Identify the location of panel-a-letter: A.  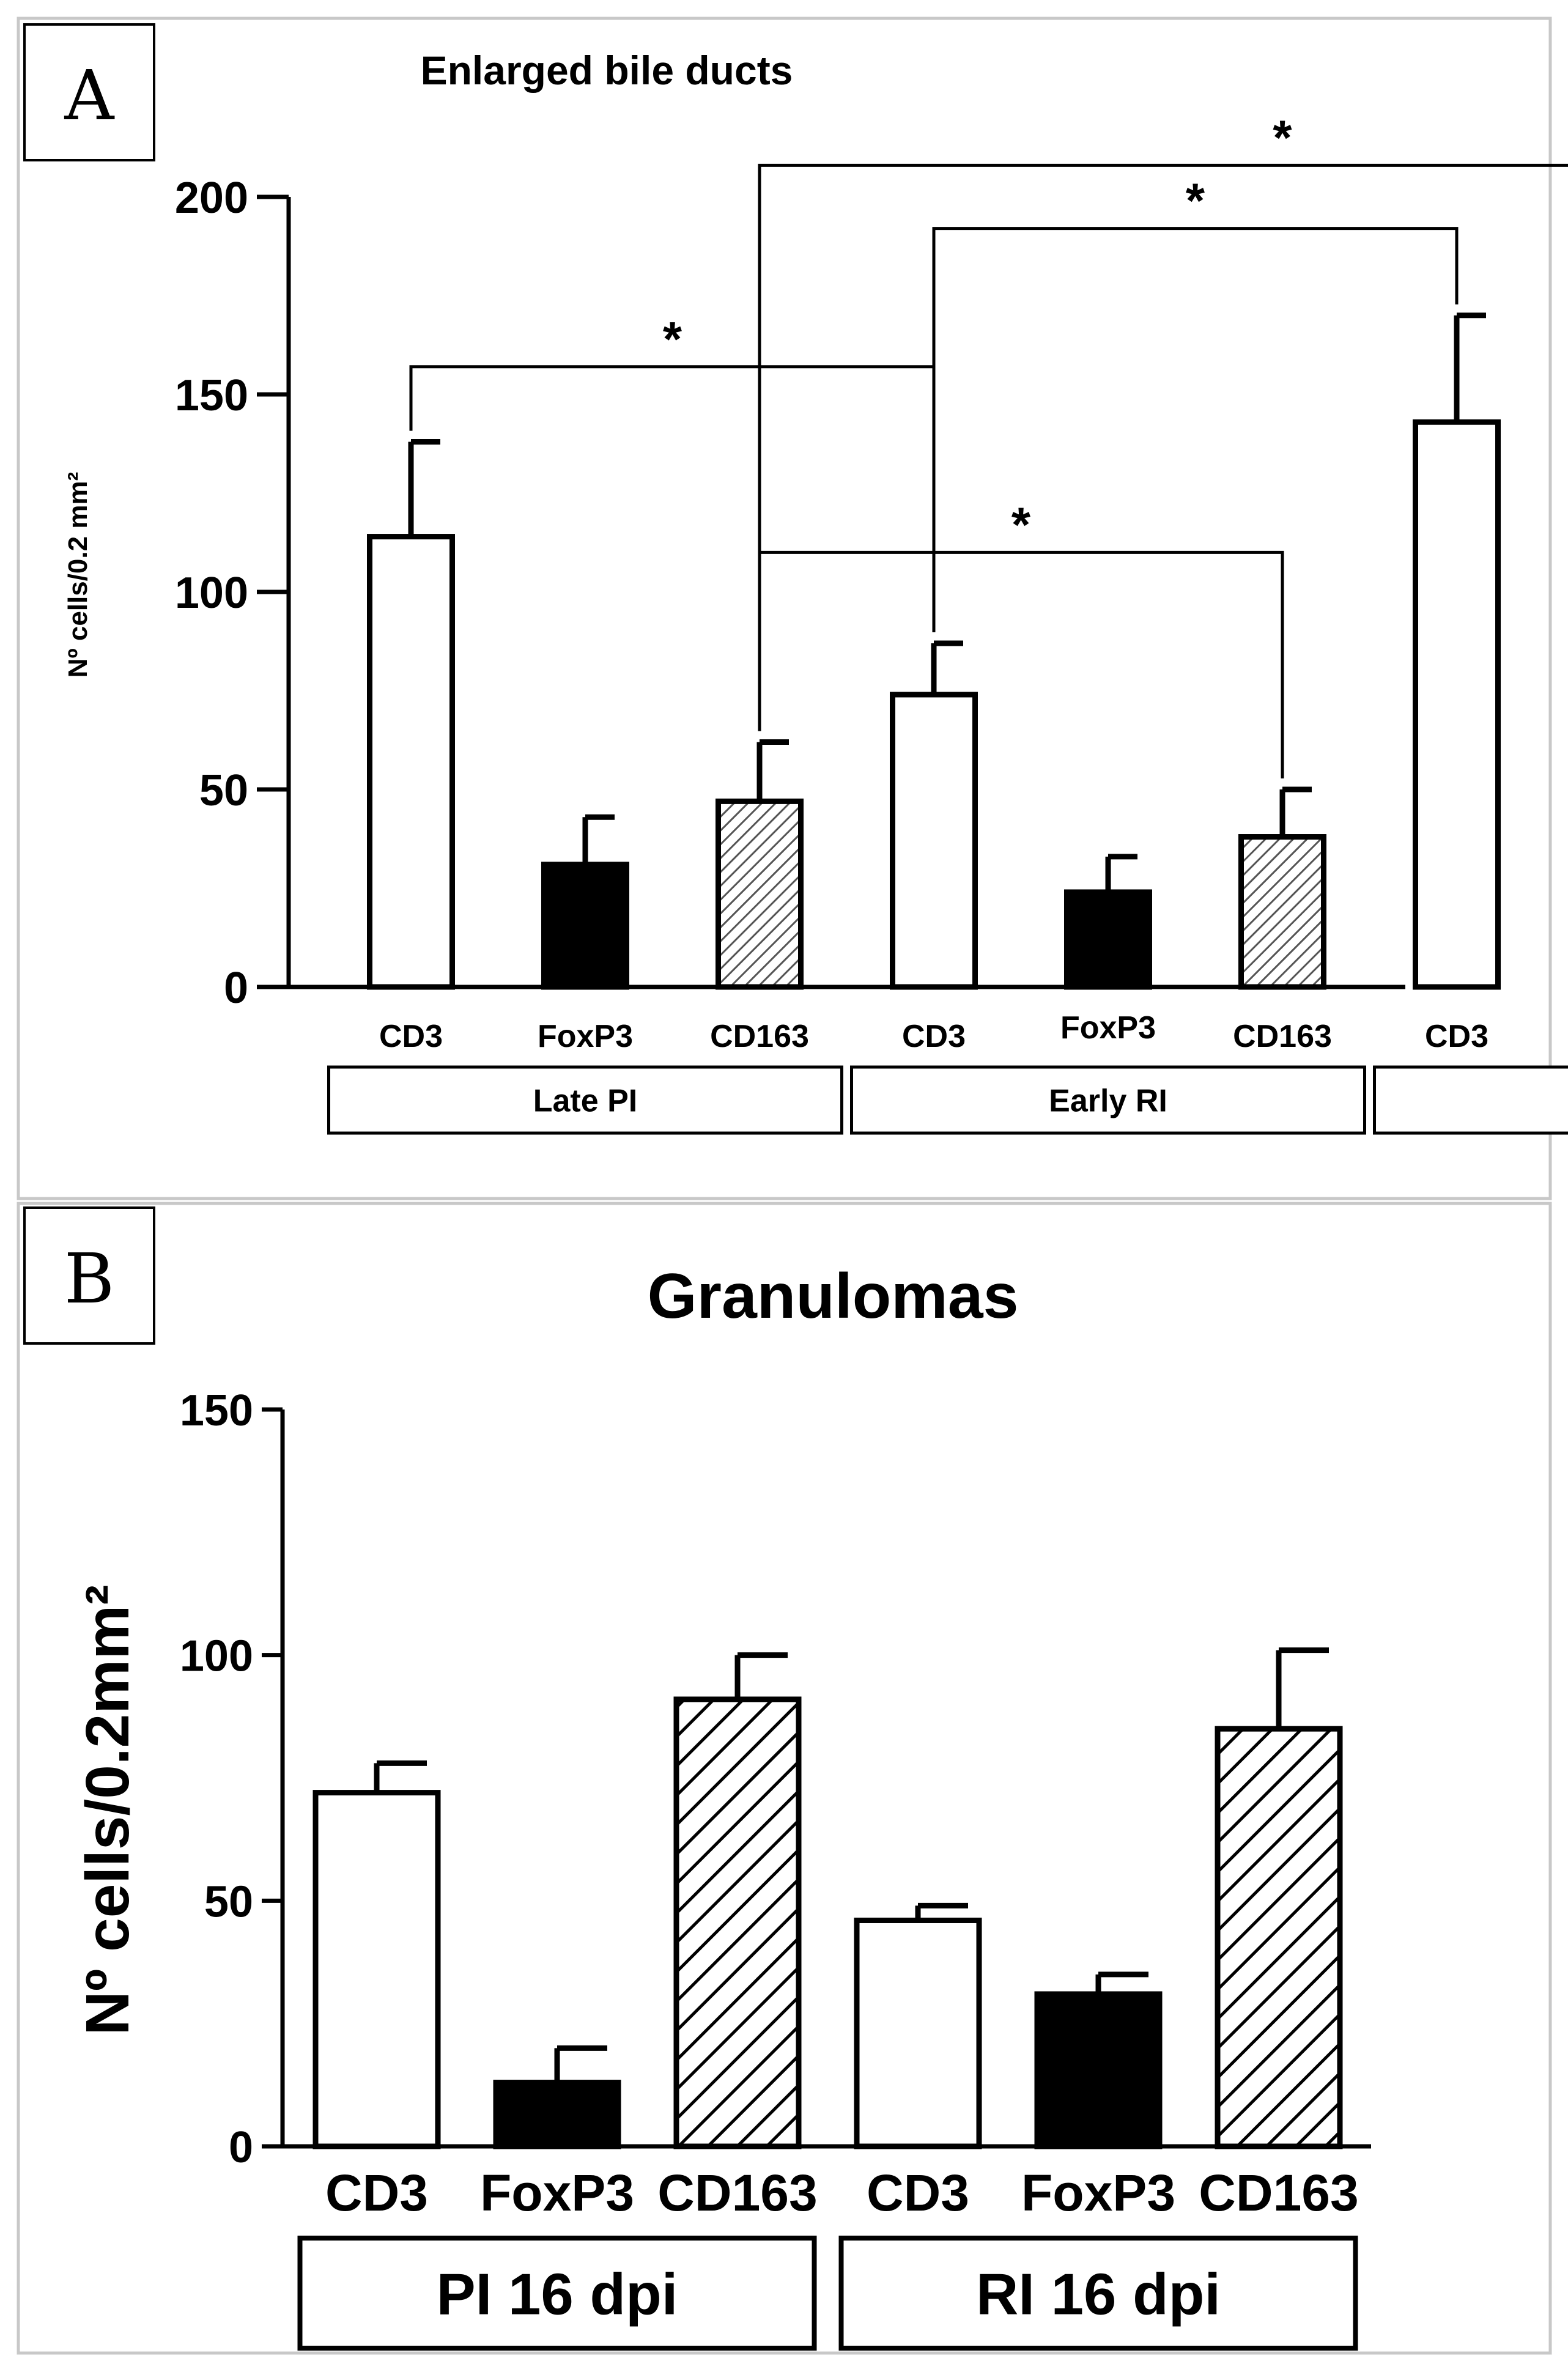
(89, 96).